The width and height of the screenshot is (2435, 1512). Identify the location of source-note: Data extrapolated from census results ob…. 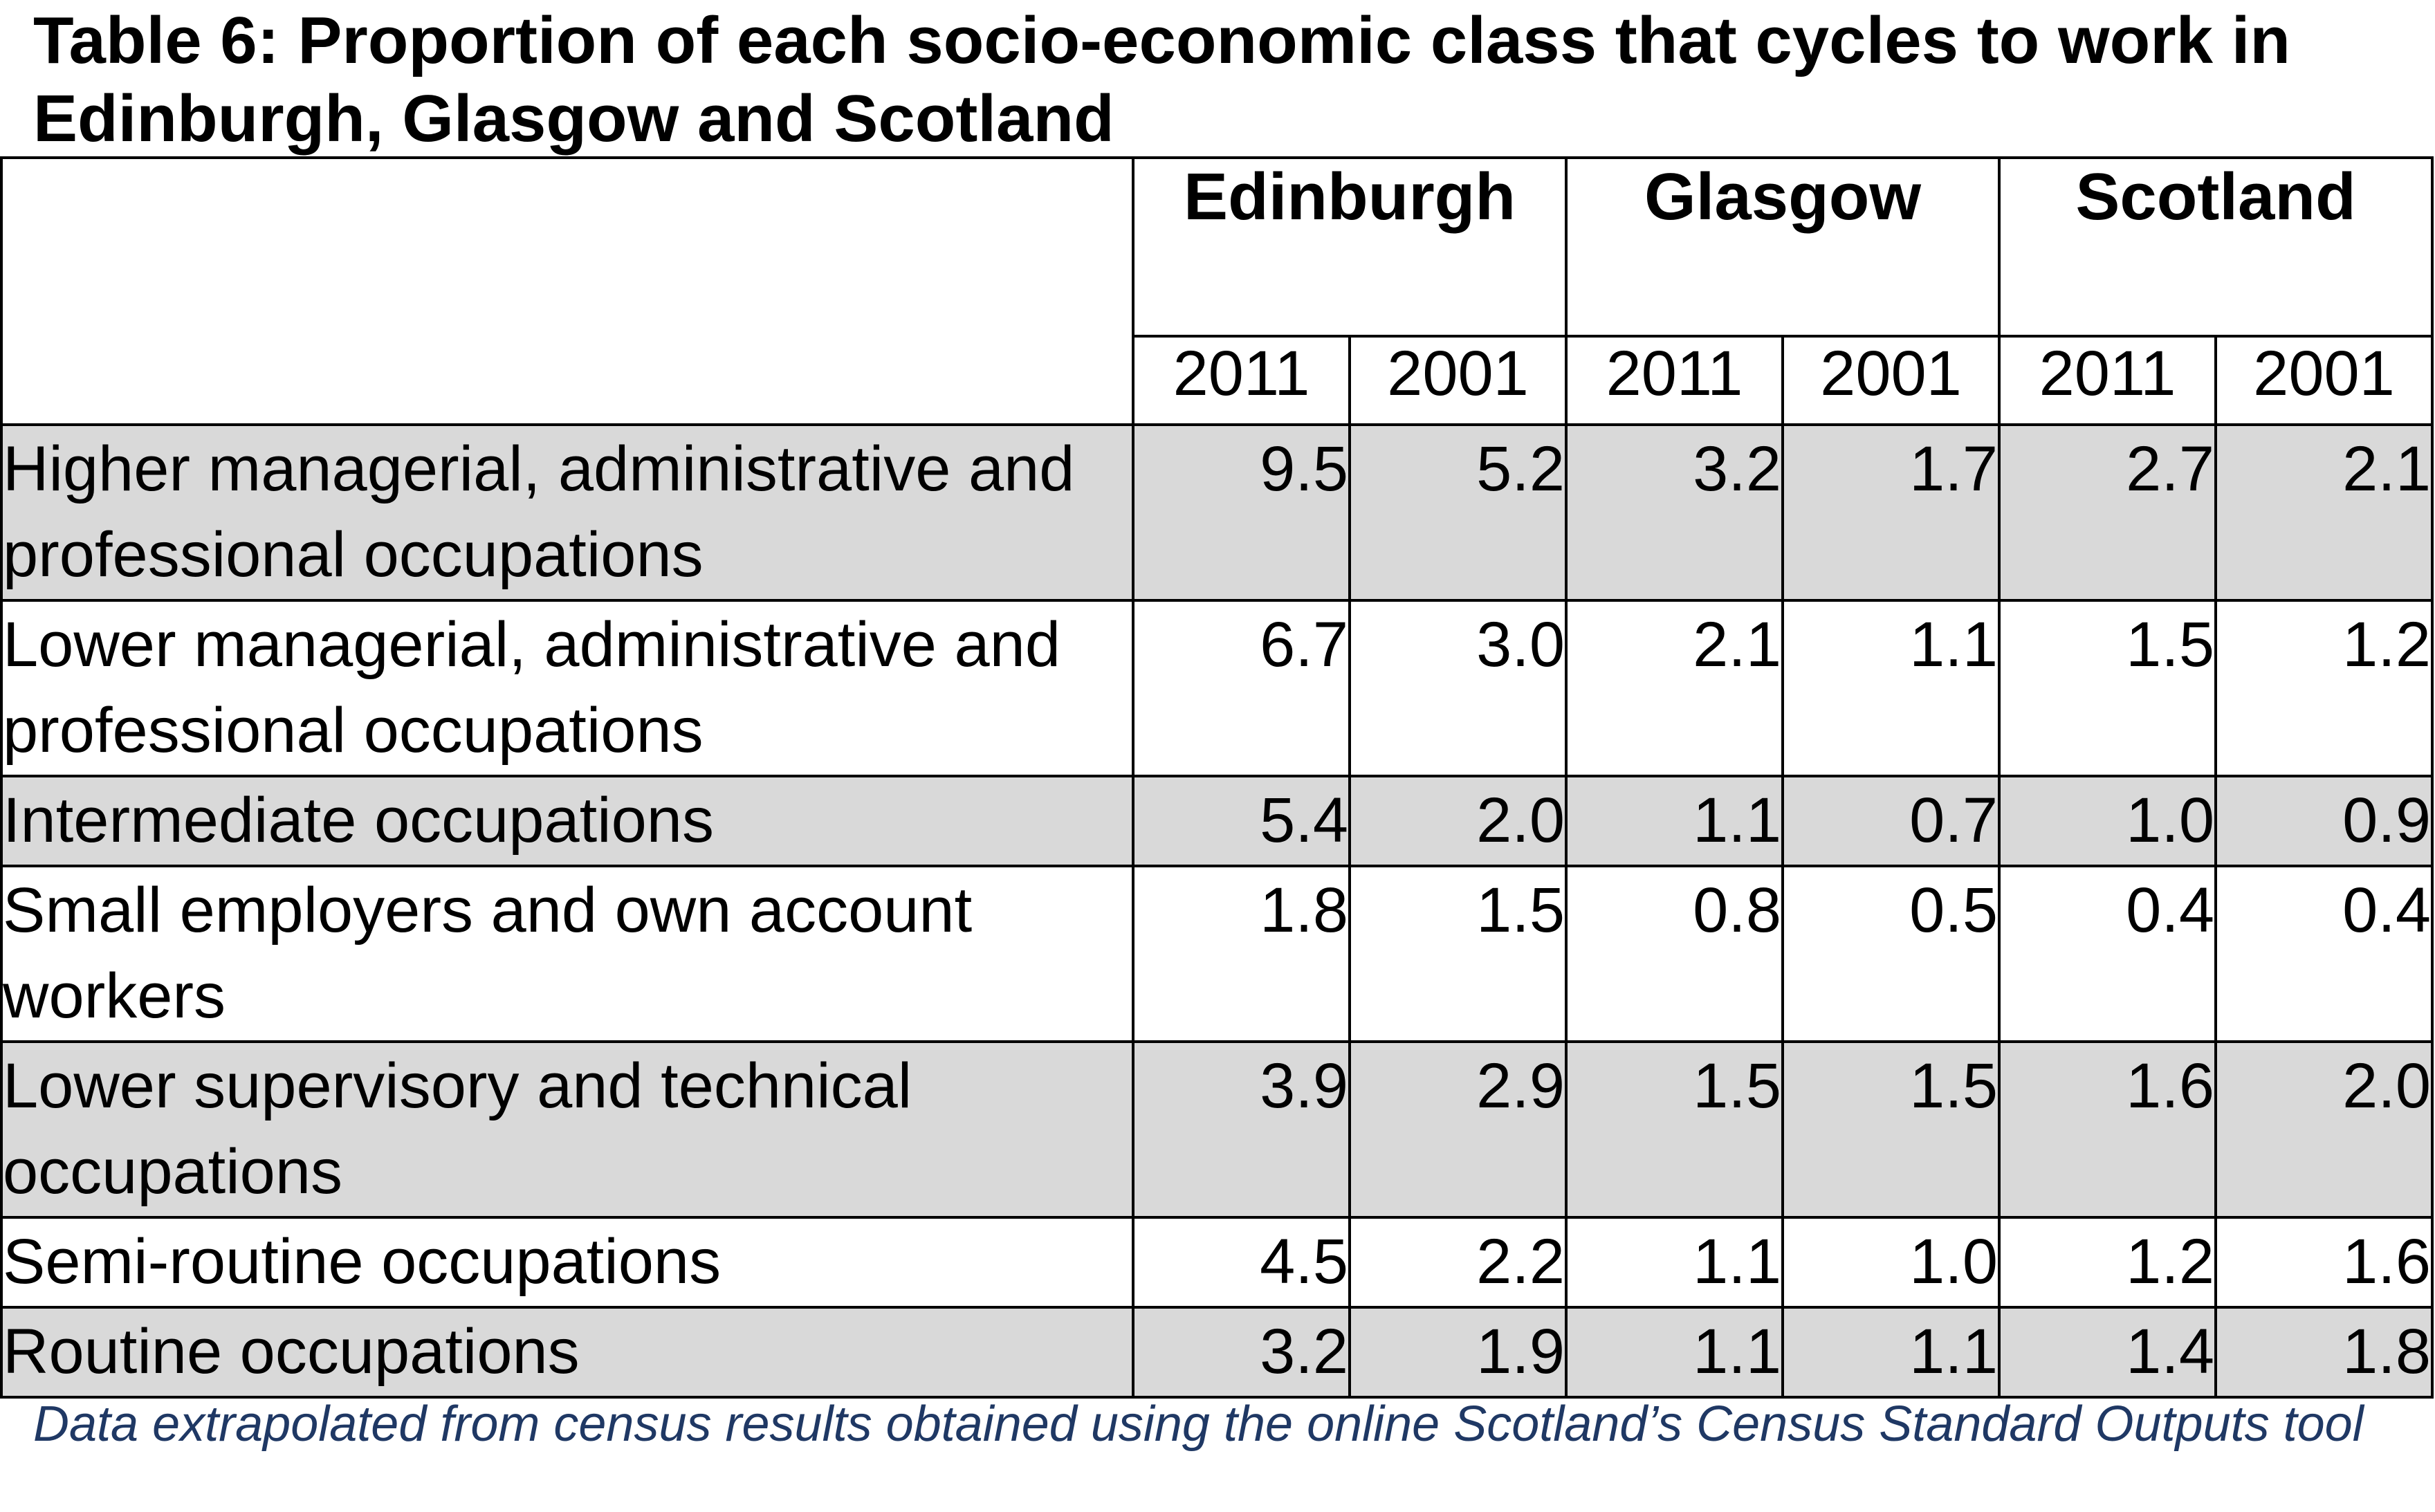
(1198, 1424).